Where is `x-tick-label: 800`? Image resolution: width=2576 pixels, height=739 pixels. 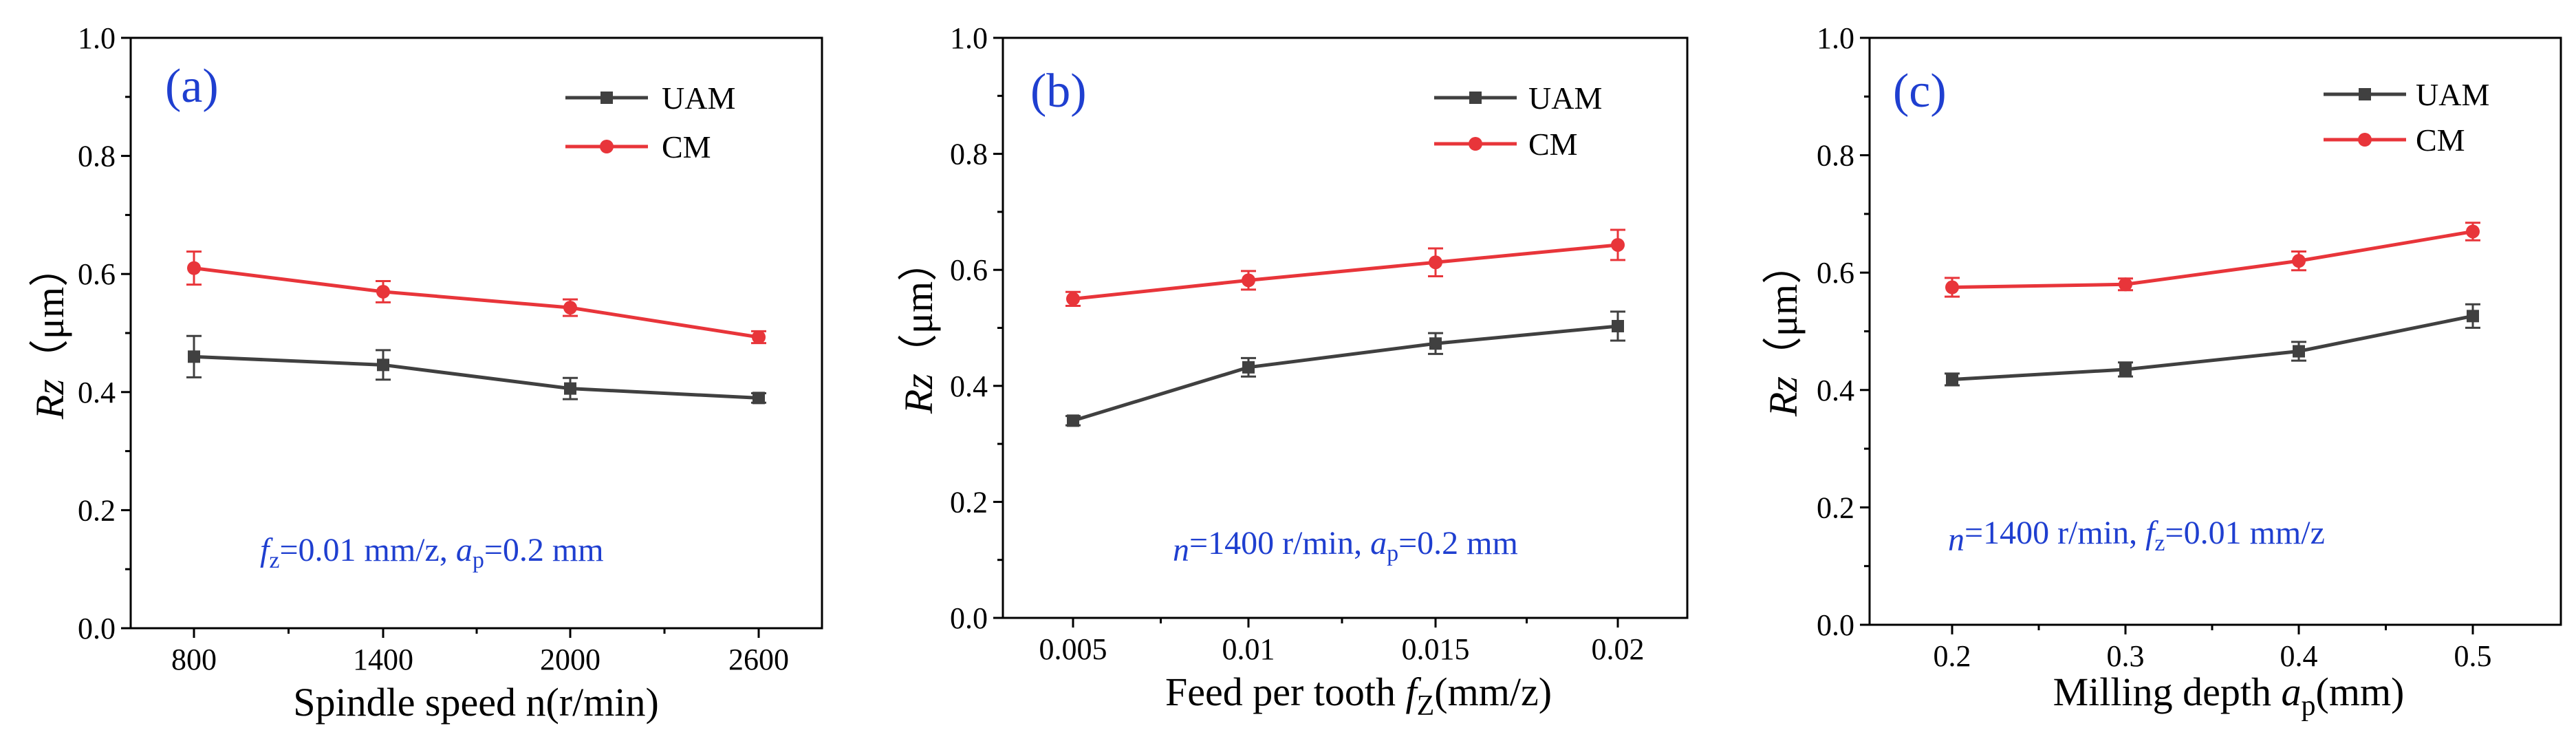 x-tick-label: 800 is located at coordinates (194, 659).